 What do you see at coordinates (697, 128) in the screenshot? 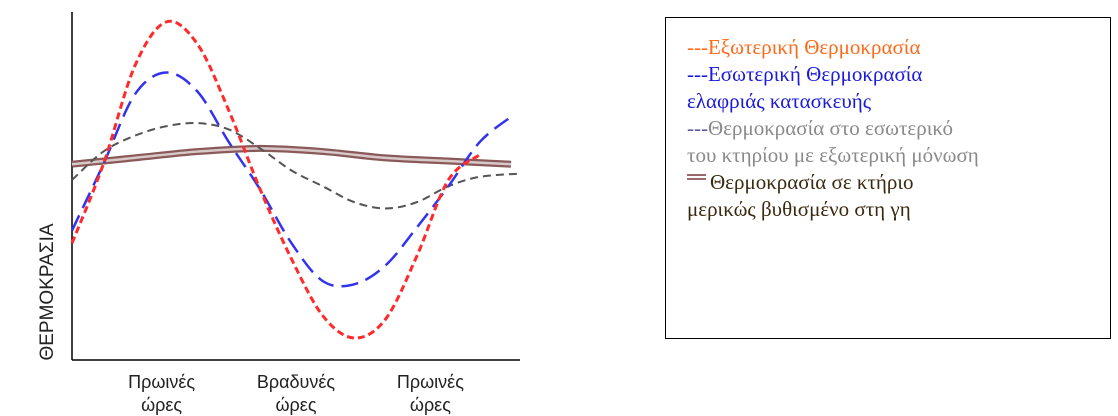
I see `legend-marker-insulated: ---` at bounding box center [697, 128].